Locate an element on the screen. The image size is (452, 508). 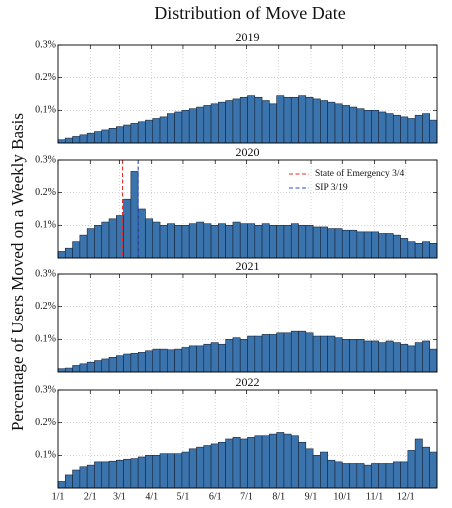
x-tick-label: 5/1 is located at coordinates (183, 496).